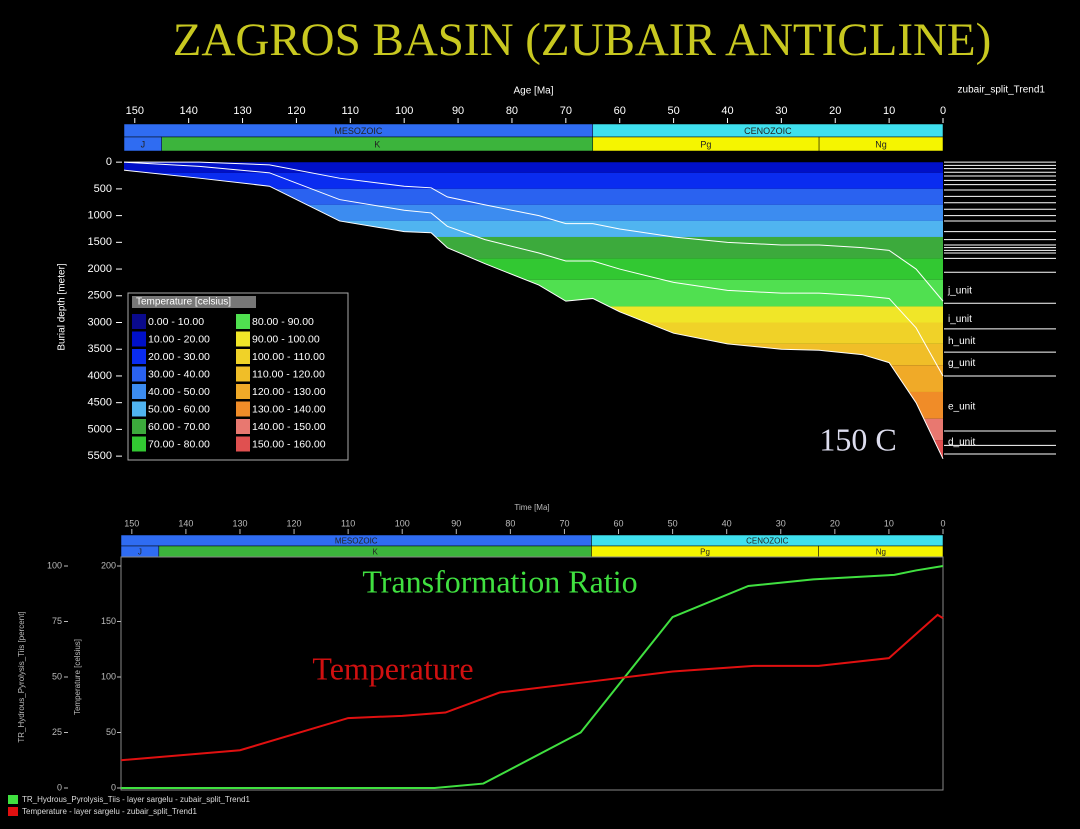 The image size is (1080, 829). I want to click on legend-label: 0.00 - 10.00, so click(176, 322).